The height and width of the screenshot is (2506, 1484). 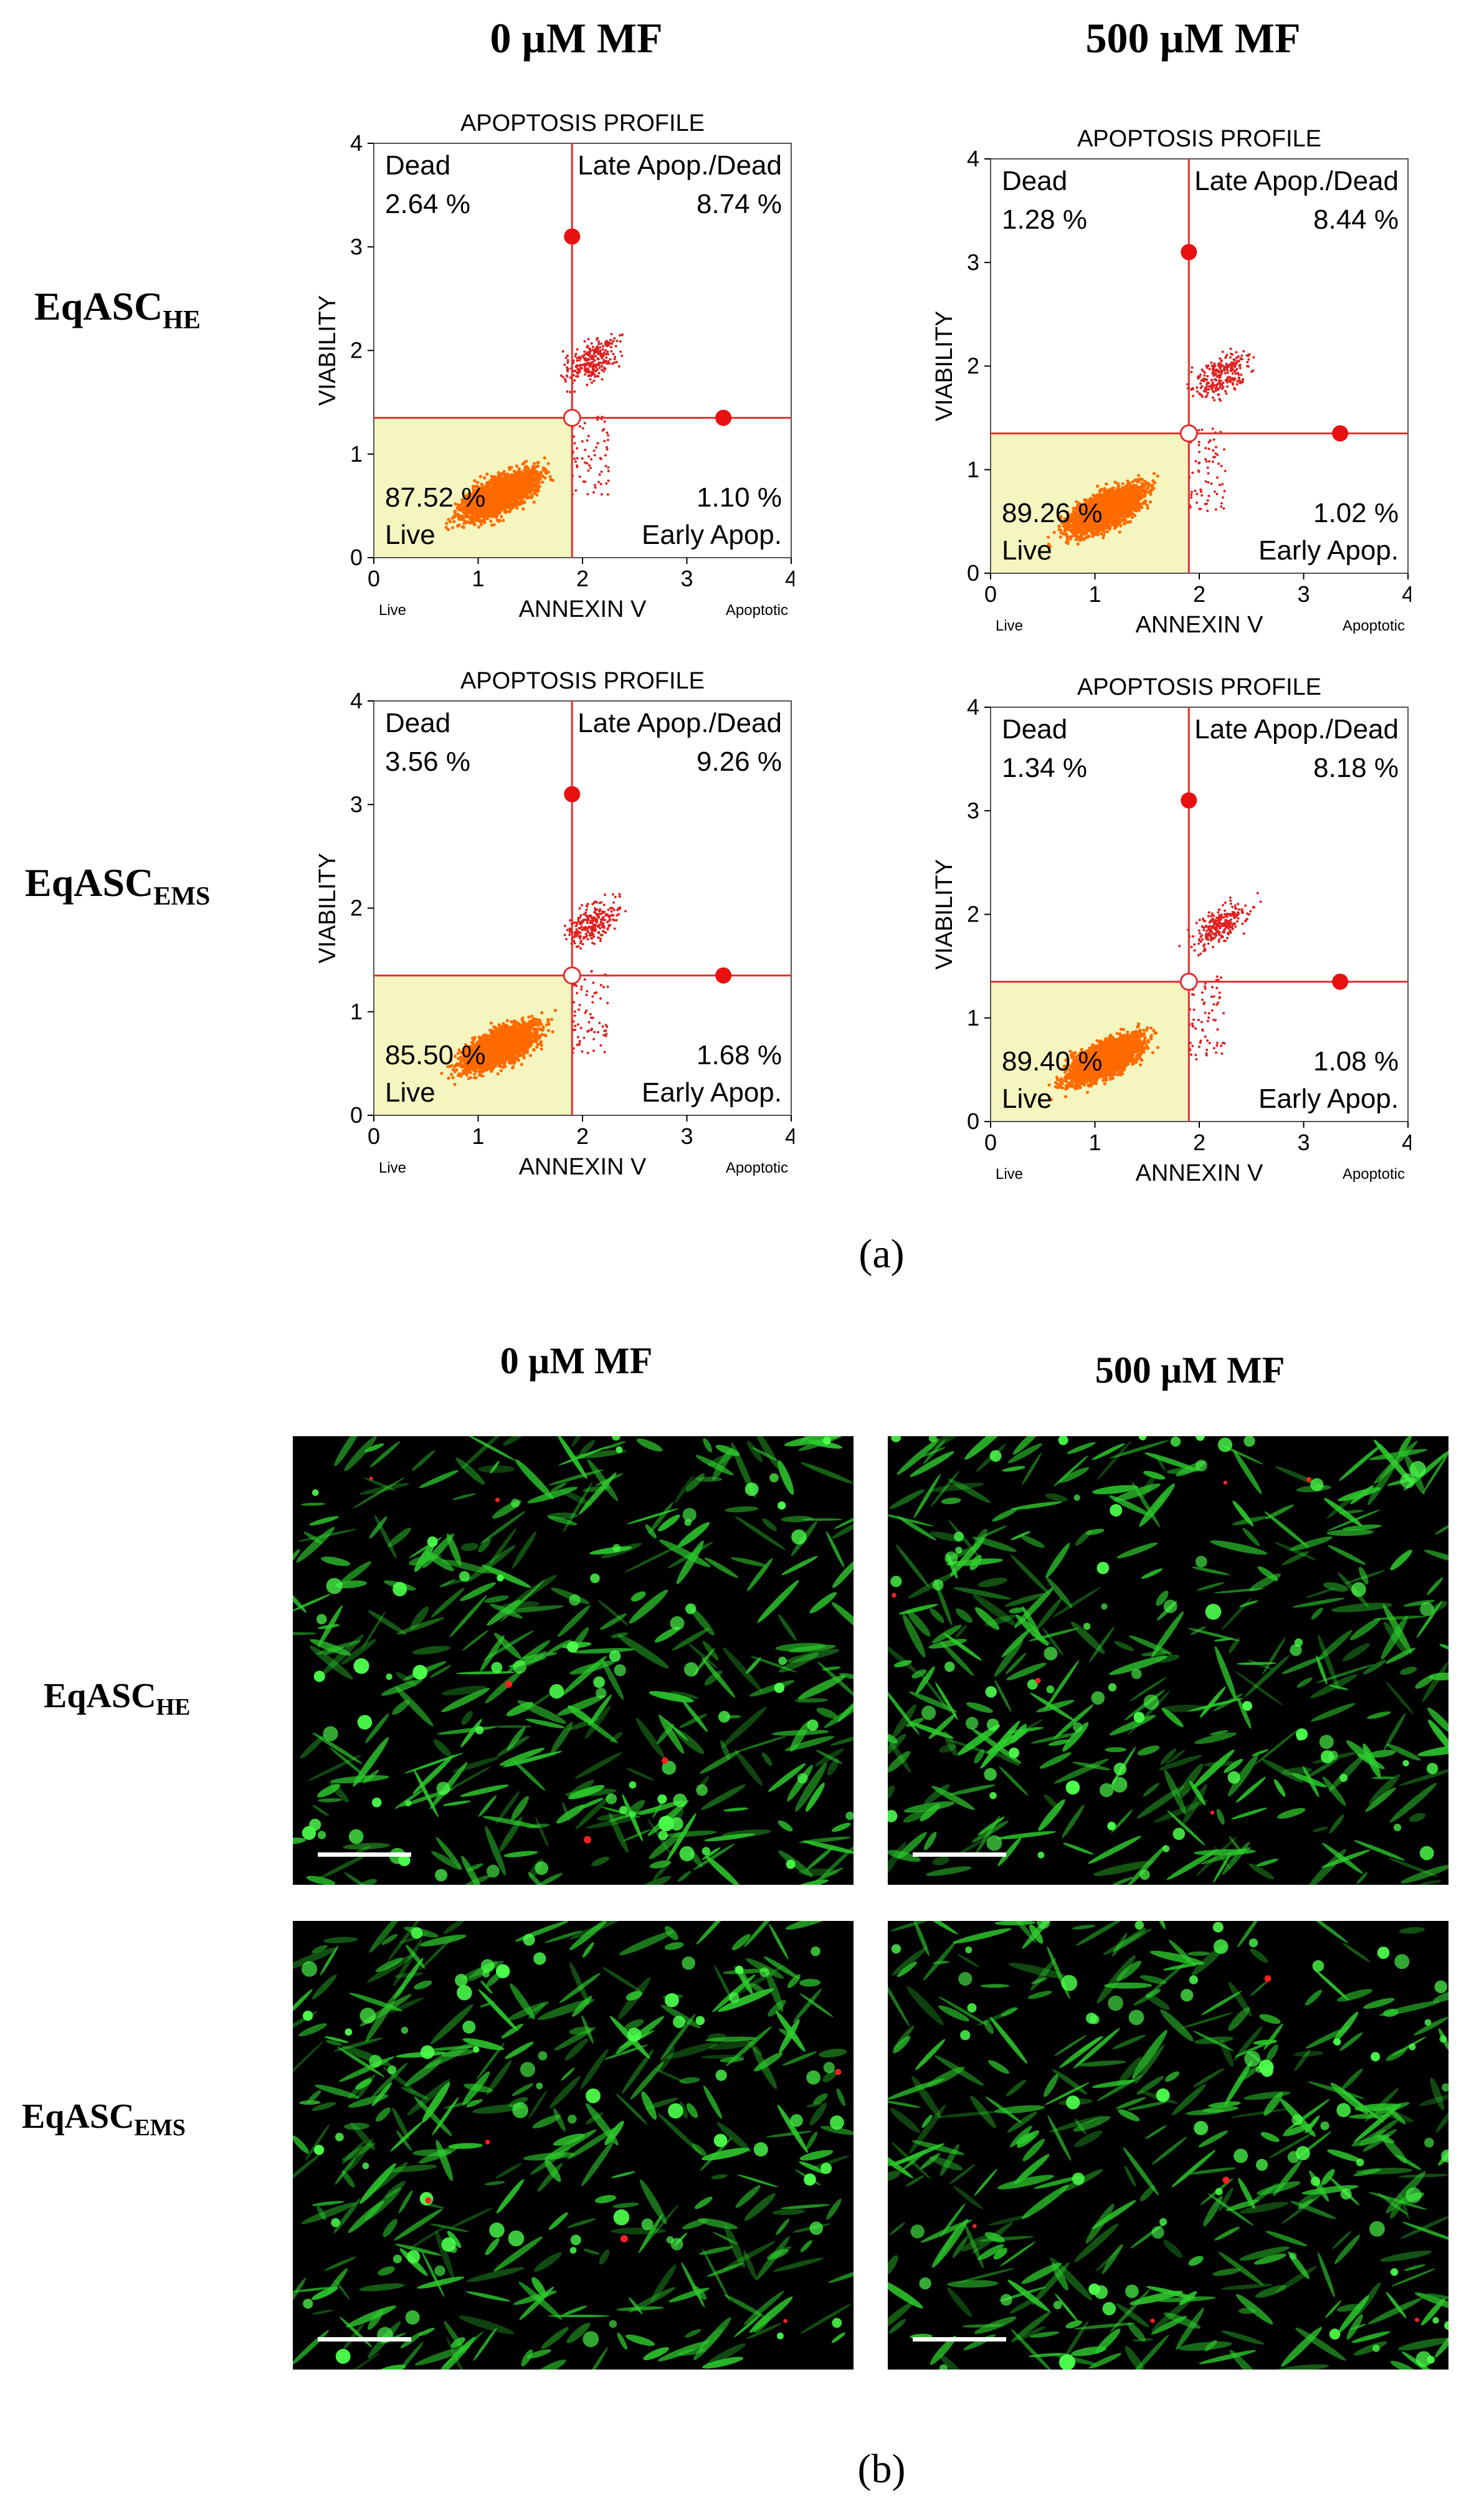 What do you see at coordinates (881, 2469) in the screenshot?
I see `caption-b: (b)` at bounding box center [881, 2469].